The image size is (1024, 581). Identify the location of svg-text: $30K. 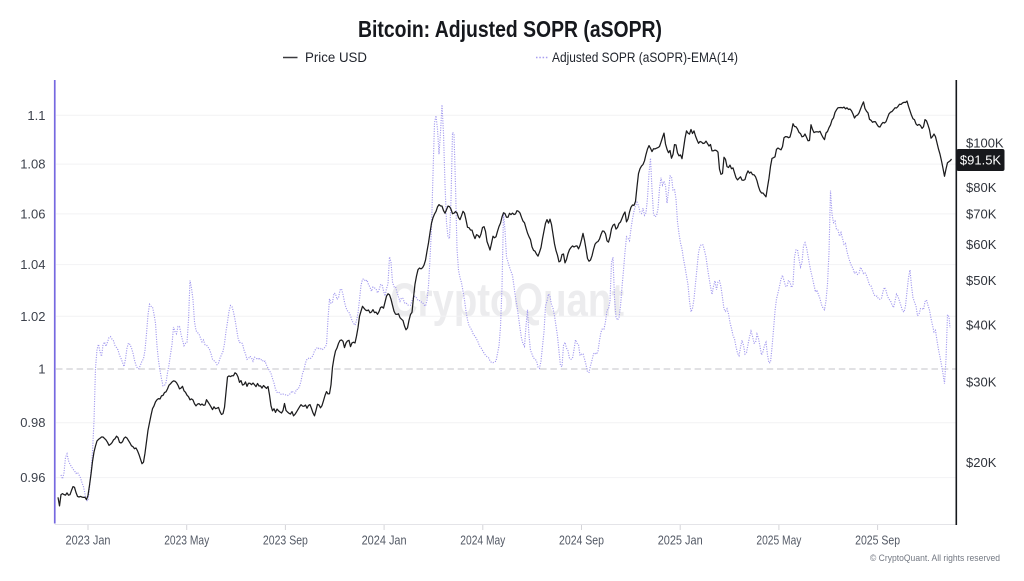
(981, 382).